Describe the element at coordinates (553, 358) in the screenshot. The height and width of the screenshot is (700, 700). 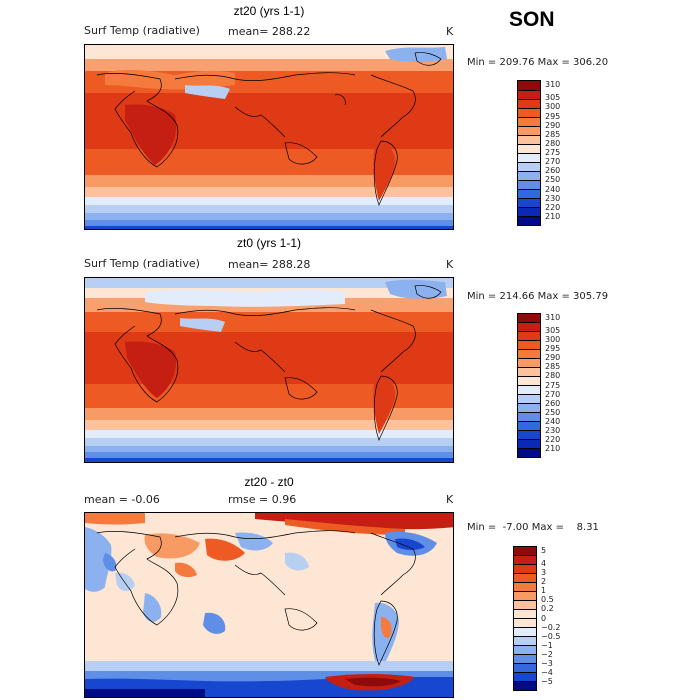
I see `colorbar-tick-label: 290` at that location.